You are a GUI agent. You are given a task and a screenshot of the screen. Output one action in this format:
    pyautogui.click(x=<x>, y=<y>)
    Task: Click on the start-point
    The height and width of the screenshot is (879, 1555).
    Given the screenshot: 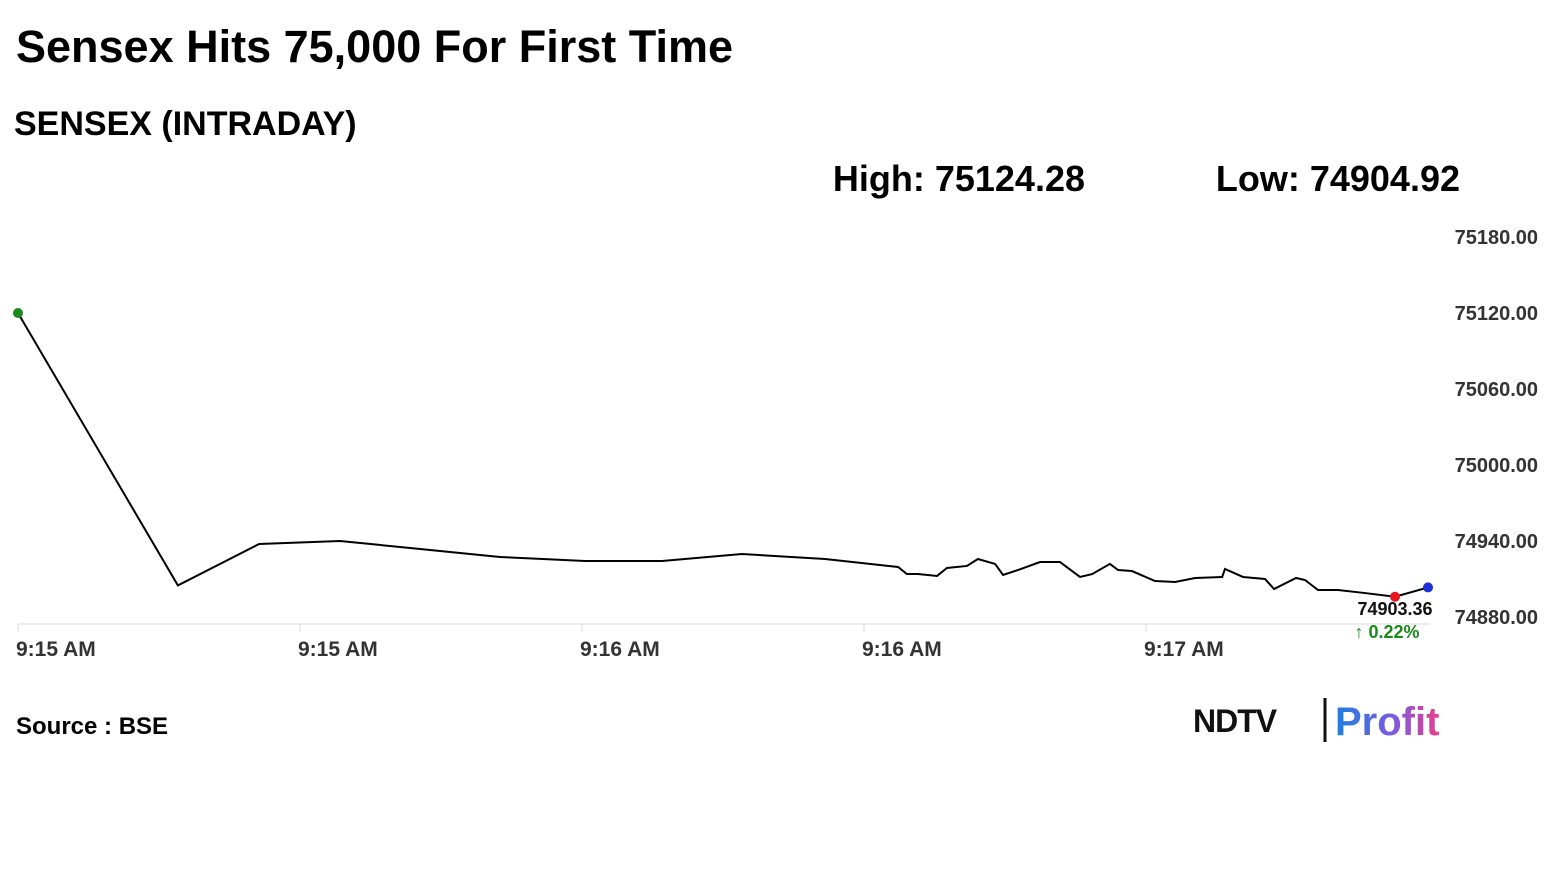 What is the action you would take?
    pyautogui.click(x=18, y=313)
    